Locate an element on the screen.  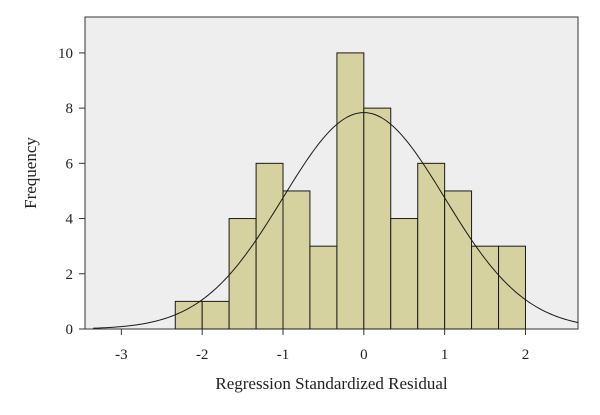
x-tick-label: -1 is located at coordinates (283, 355).